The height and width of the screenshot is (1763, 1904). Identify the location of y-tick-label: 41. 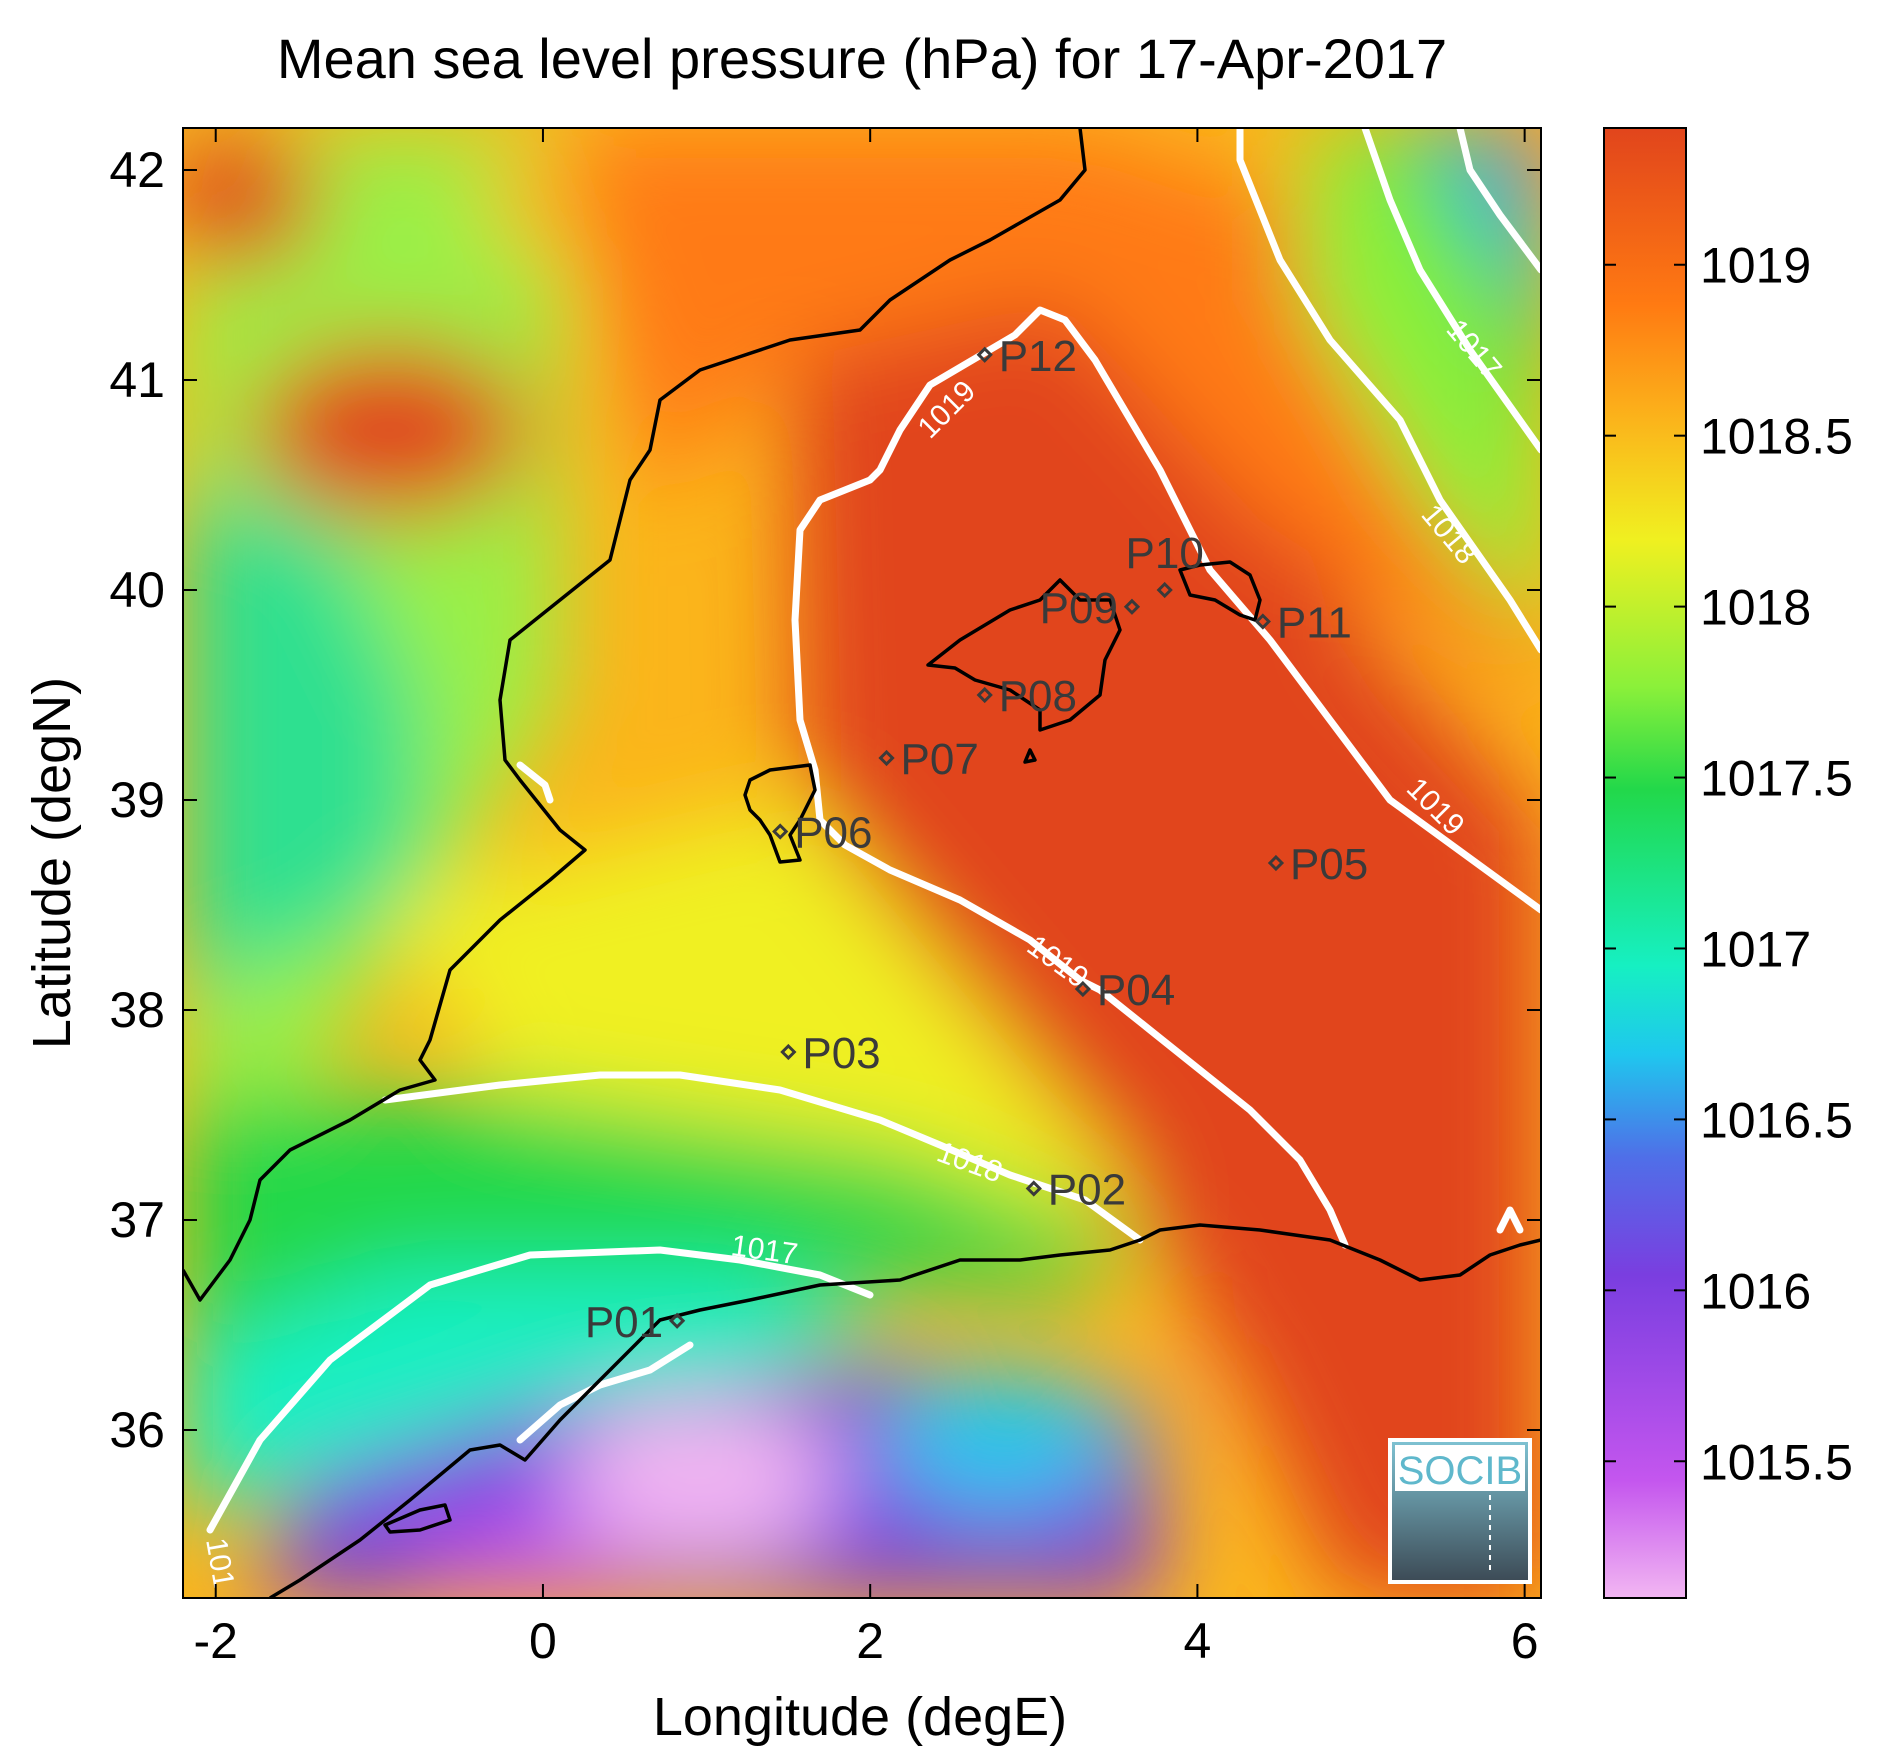
(137, 380).